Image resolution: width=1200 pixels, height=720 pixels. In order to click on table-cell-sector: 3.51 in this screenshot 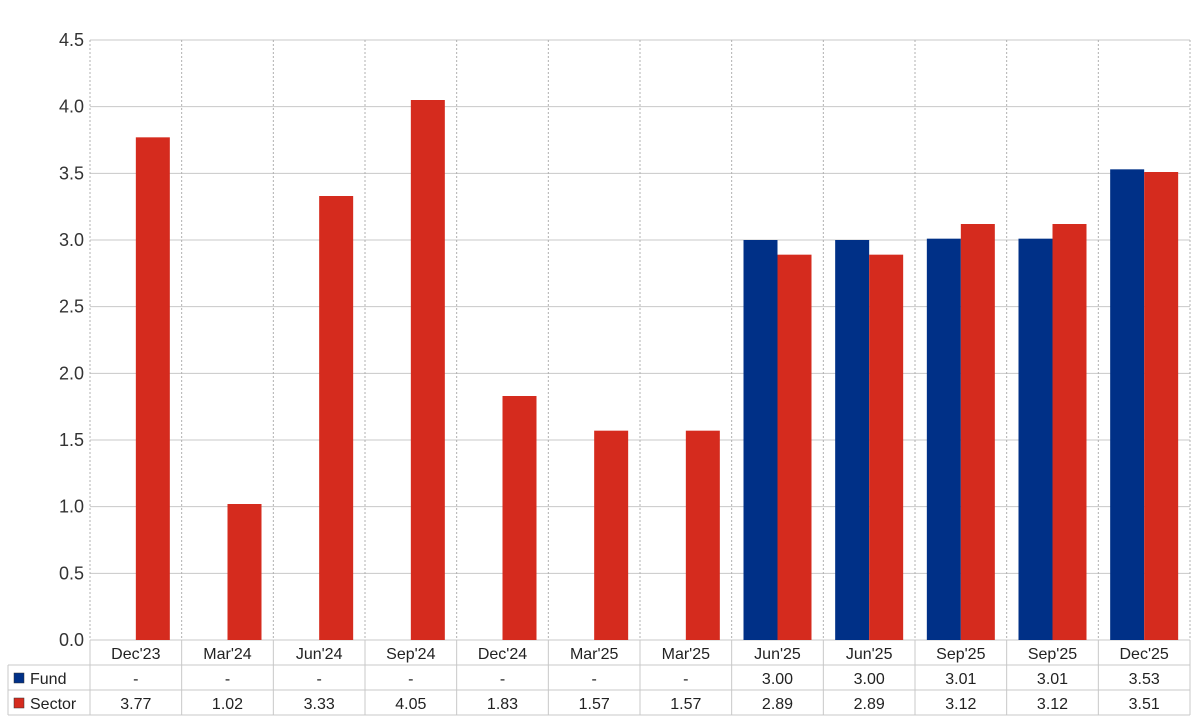, I will do `click(1144, 704)`.